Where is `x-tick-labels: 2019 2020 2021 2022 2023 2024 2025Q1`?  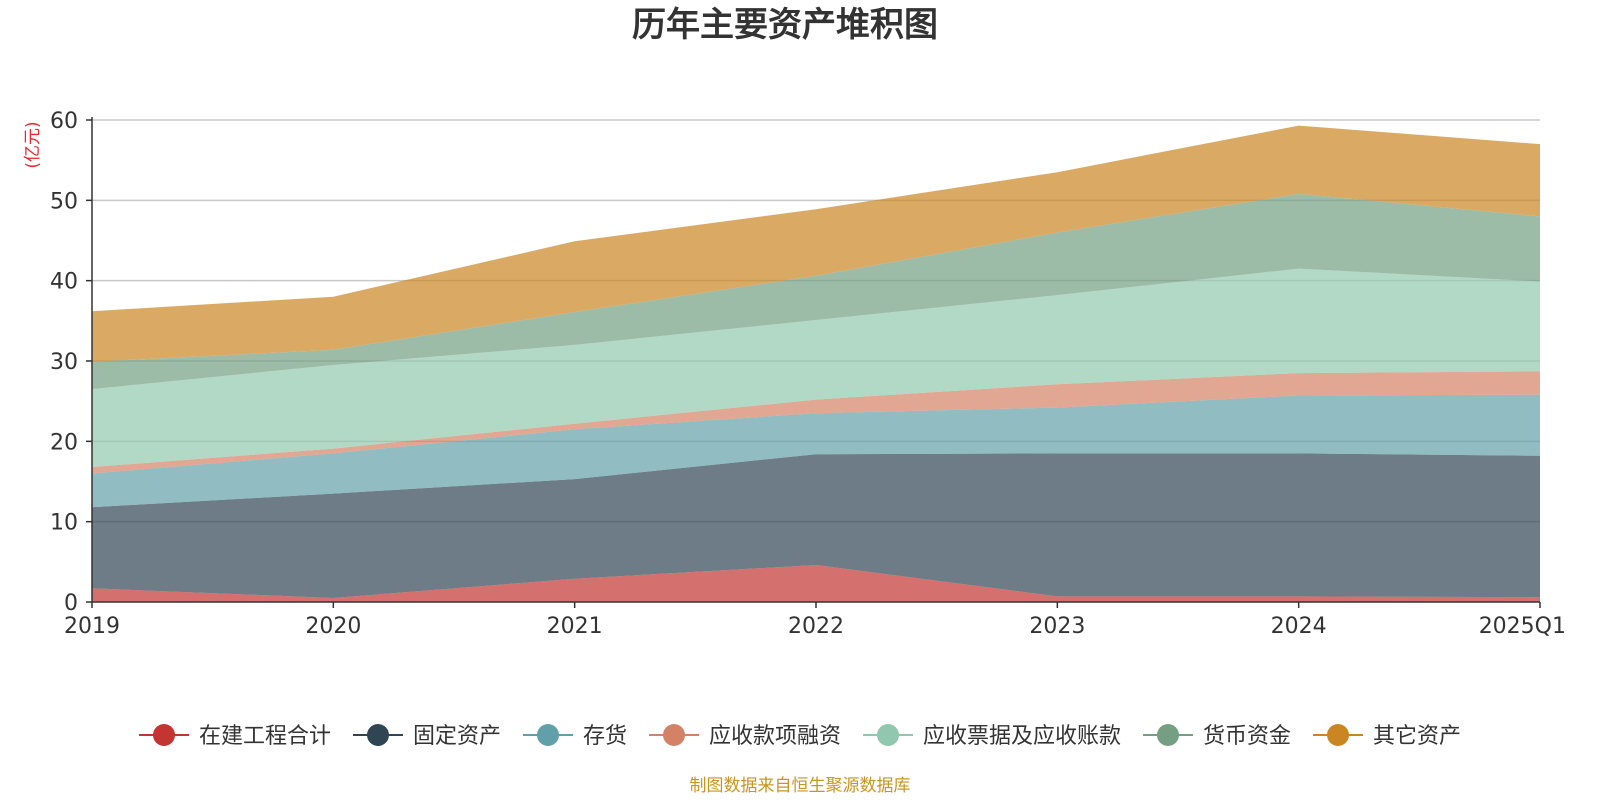
x-tick-labels: 2019 2020 2021 2022 2023 2024 2025Q1 is located at coordinates (815, 620).